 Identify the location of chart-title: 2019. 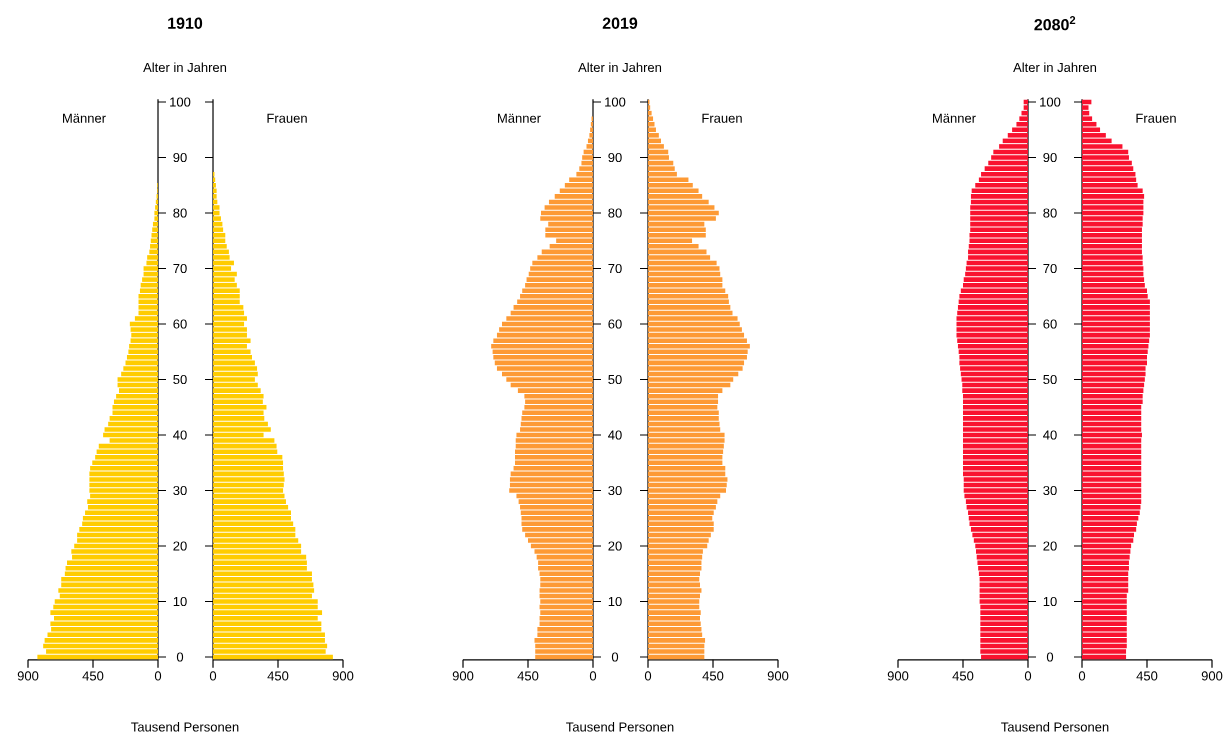
(620, 23).